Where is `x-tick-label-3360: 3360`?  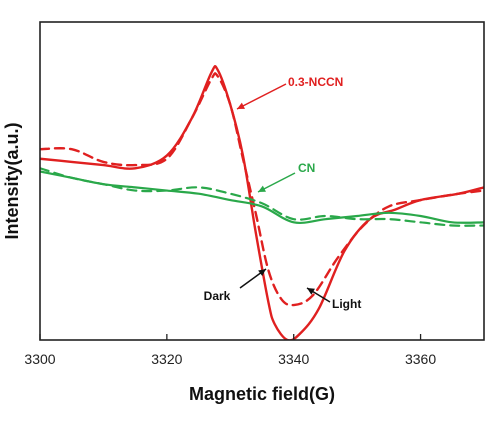
x-tick-label-3360: 3360 is located at coordinates (420, 359).